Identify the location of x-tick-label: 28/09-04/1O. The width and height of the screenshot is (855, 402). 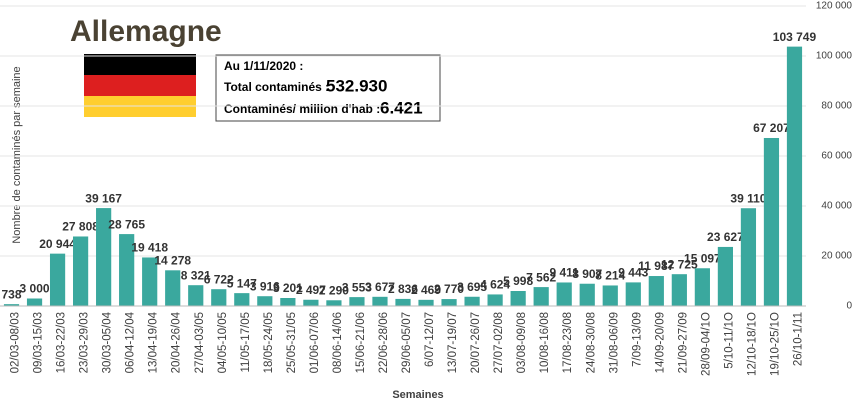
(706, 344).